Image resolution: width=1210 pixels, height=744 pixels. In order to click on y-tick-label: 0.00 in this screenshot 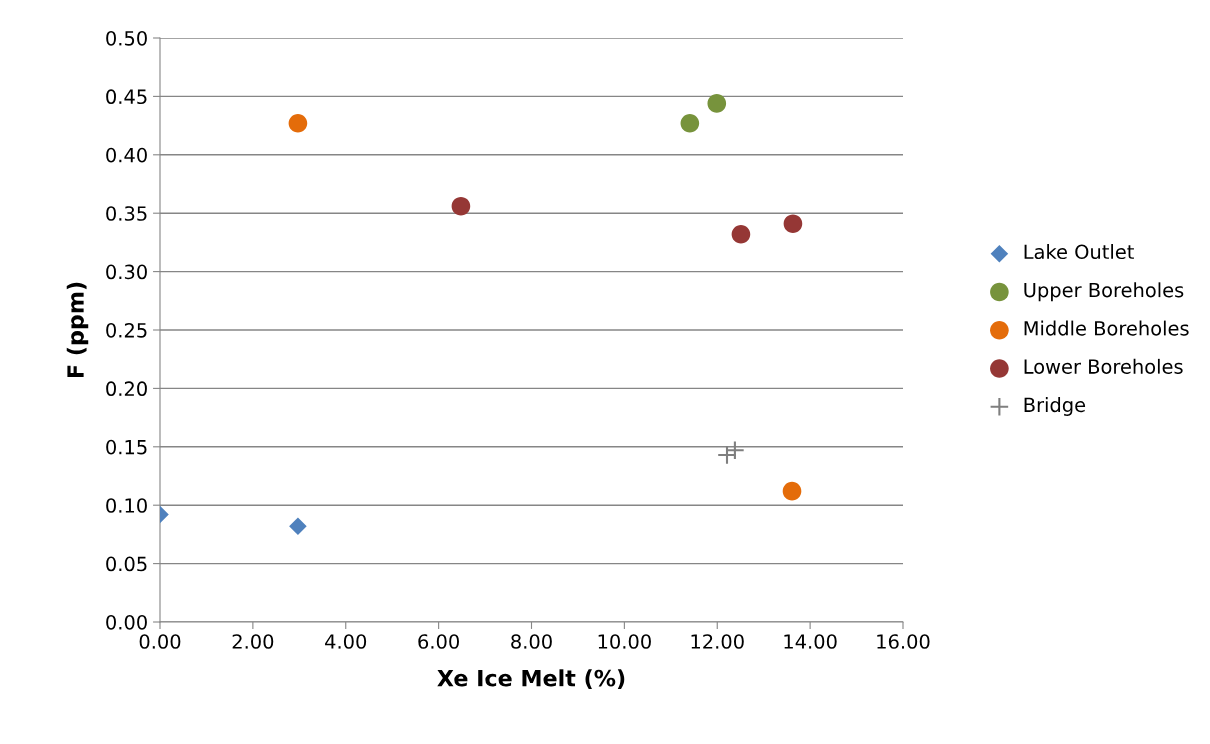, I will do `click(126, 622)`.